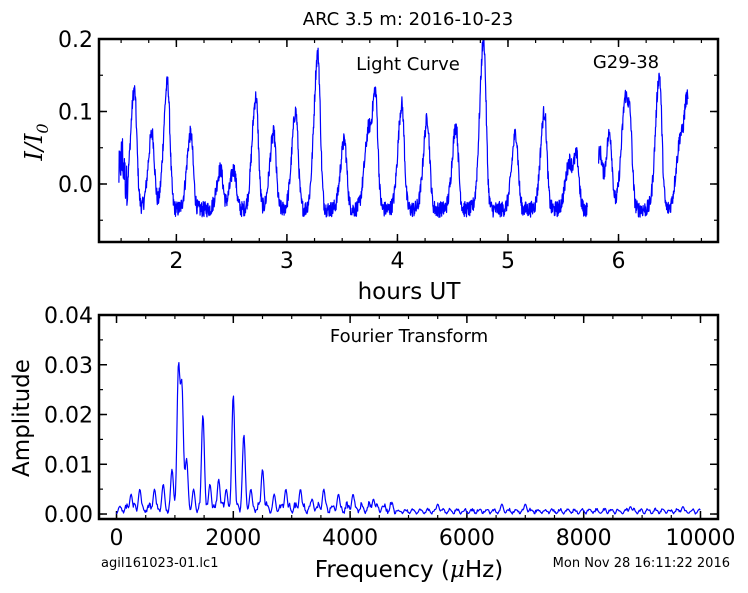 The height and width of the screenshot is (593, 748). Describe the element at coordinates (408, 64) in the screenshot. I see `light-curve-title: Light Curve` at that location.